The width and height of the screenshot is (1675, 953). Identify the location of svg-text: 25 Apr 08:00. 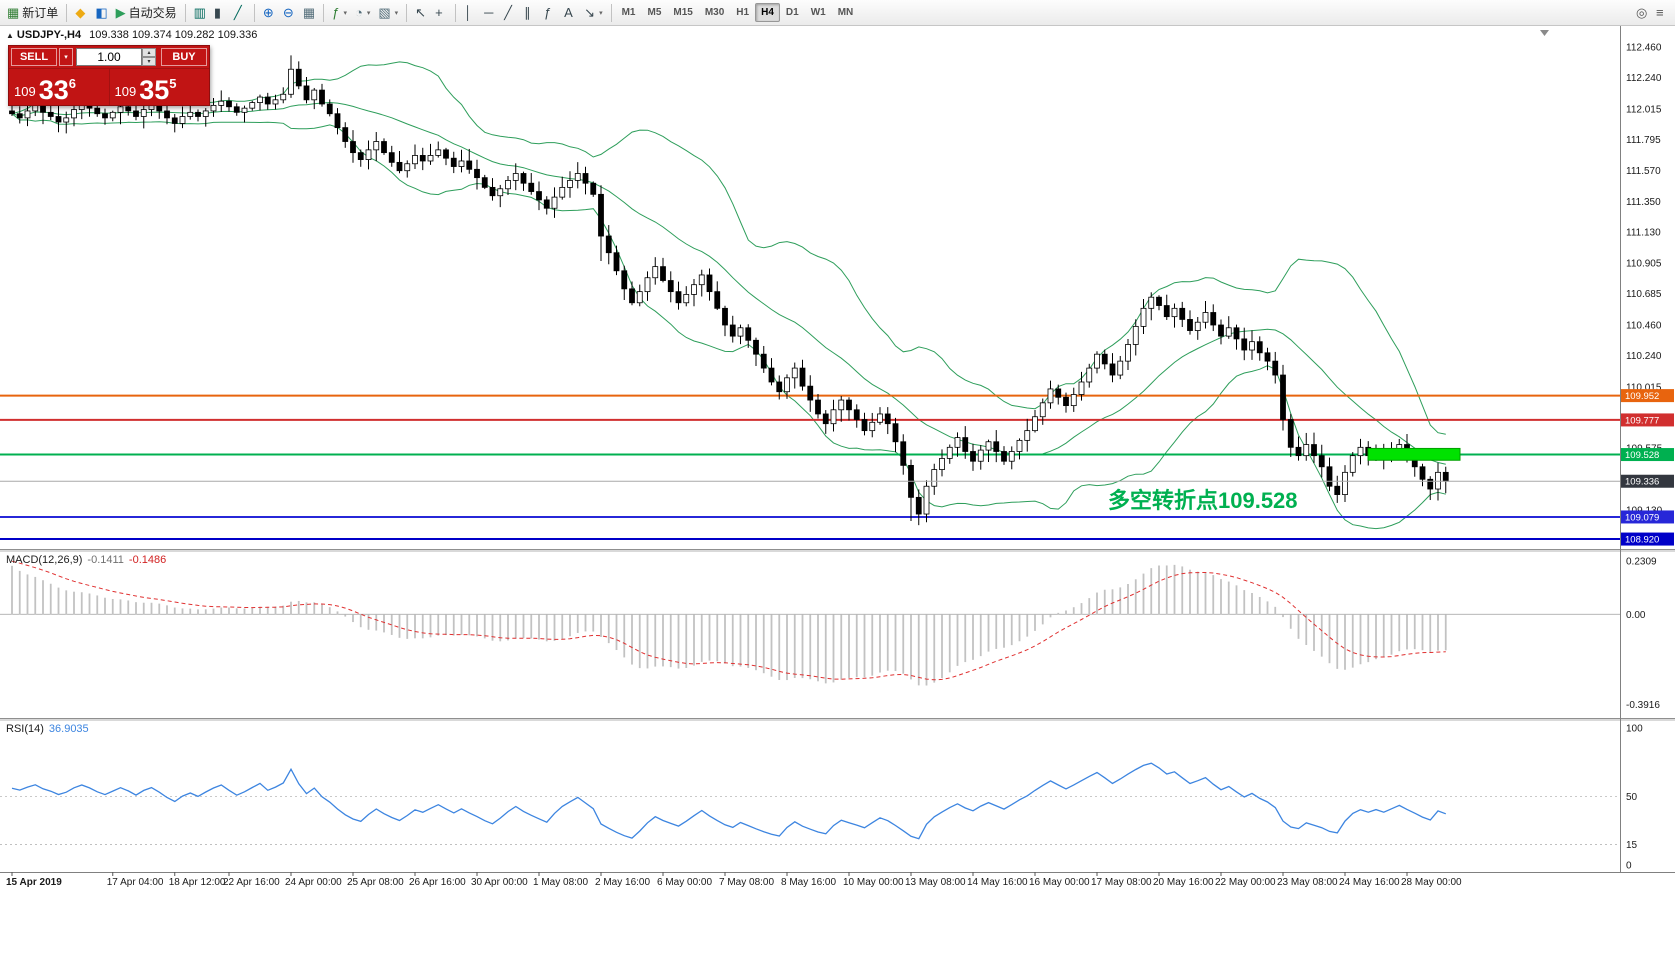
(375, 882).